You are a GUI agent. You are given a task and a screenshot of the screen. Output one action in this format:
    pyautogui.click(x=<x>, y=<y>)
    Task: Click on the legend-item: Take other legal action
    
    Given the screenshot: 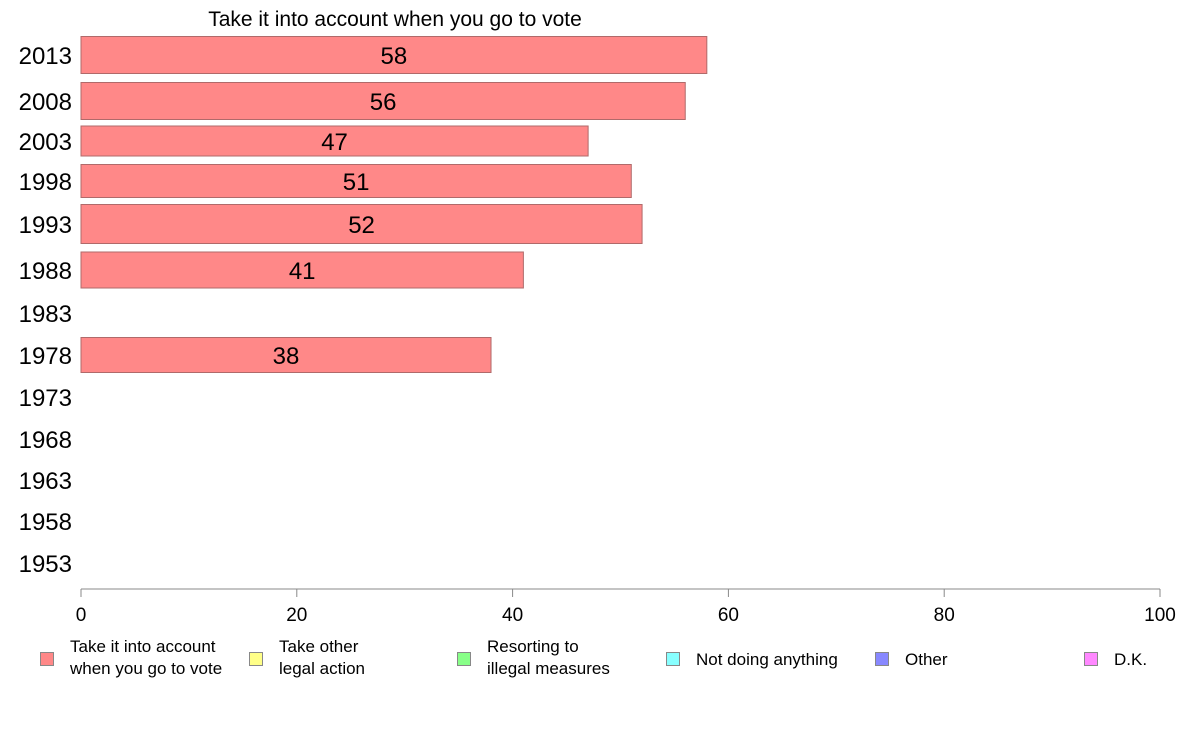 What is the action you would take?
    pyautogui.click(x=307, y=658)
    